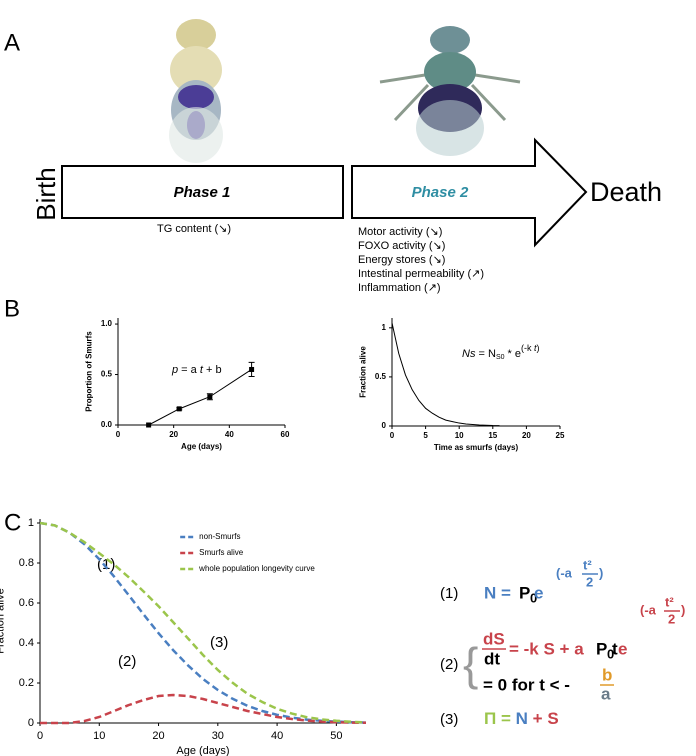  Describe the element at coordinates (494, 638) in the screenshot. I see `eq-part: dS` at that location.